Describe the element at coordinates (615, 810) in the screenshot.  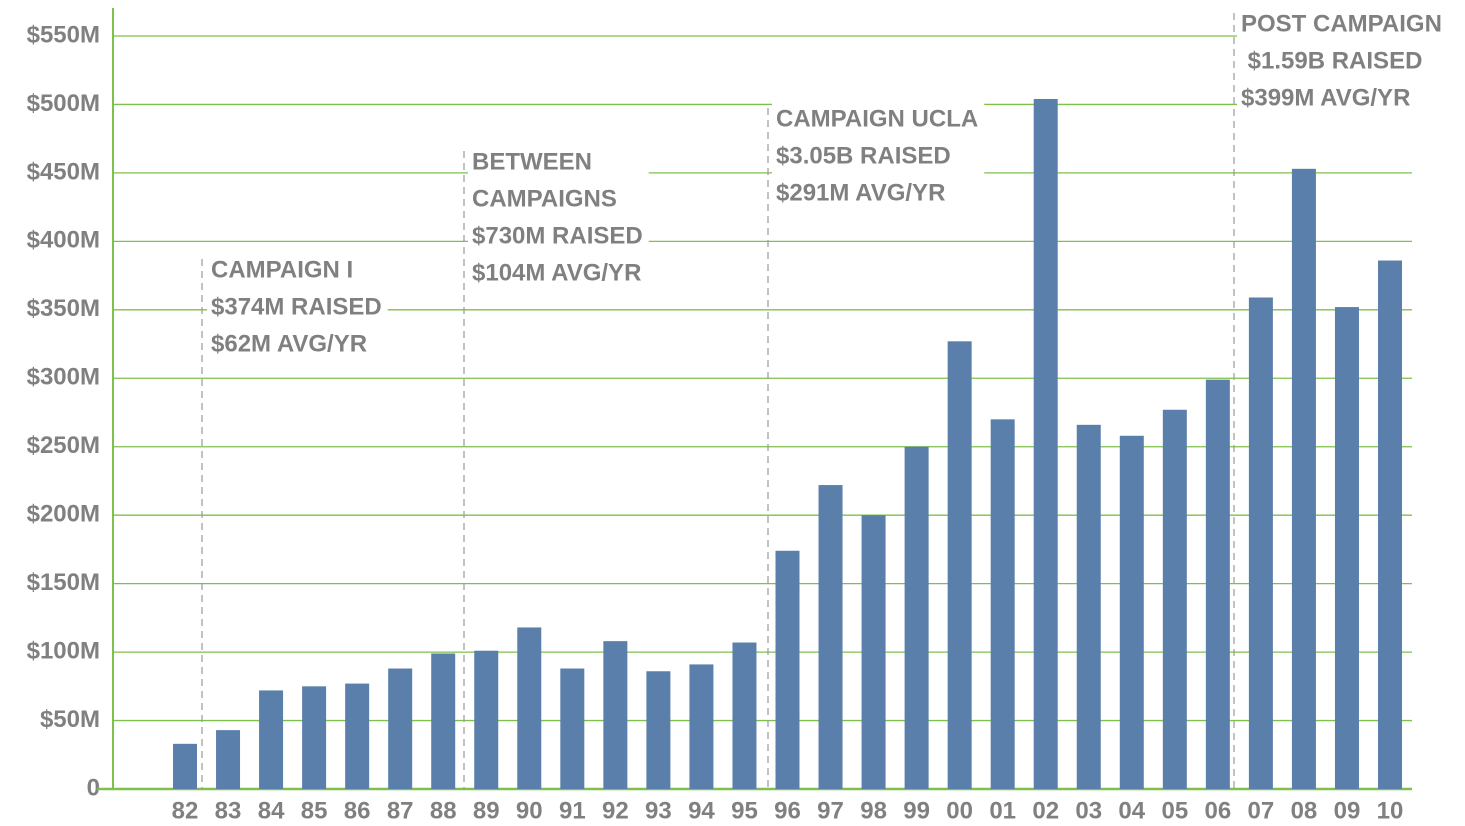
I see `x-tick-label: 92` at that location.